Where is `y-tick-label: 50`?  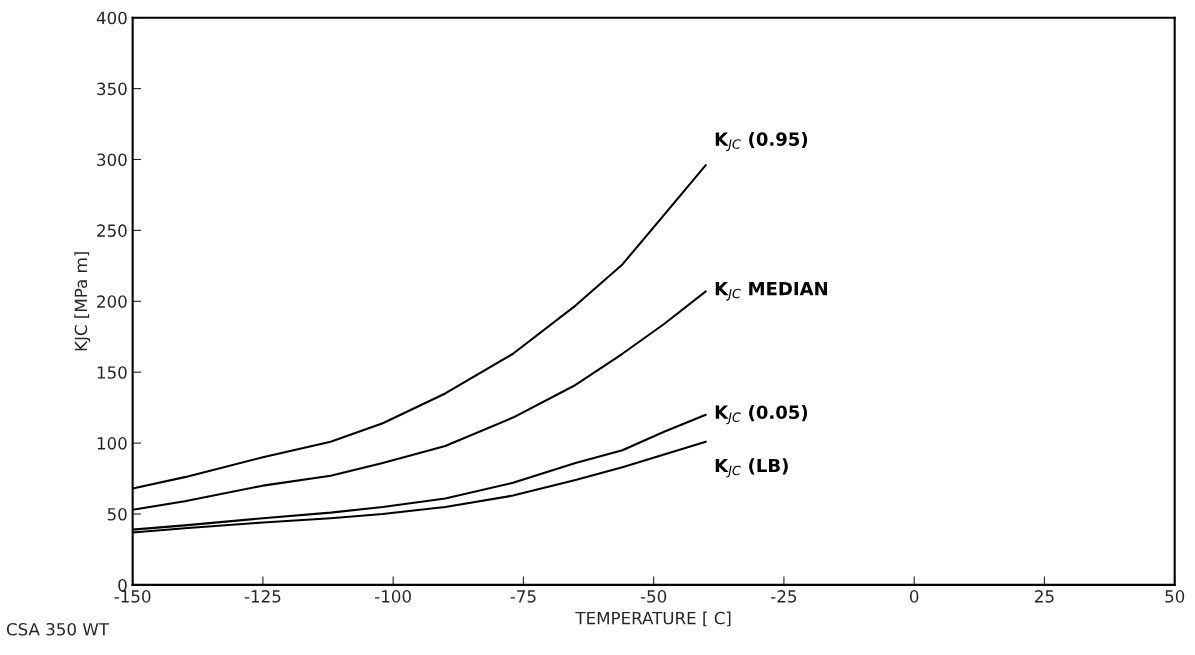 y-tick-label: 50 is located at coordinates (117, 514).